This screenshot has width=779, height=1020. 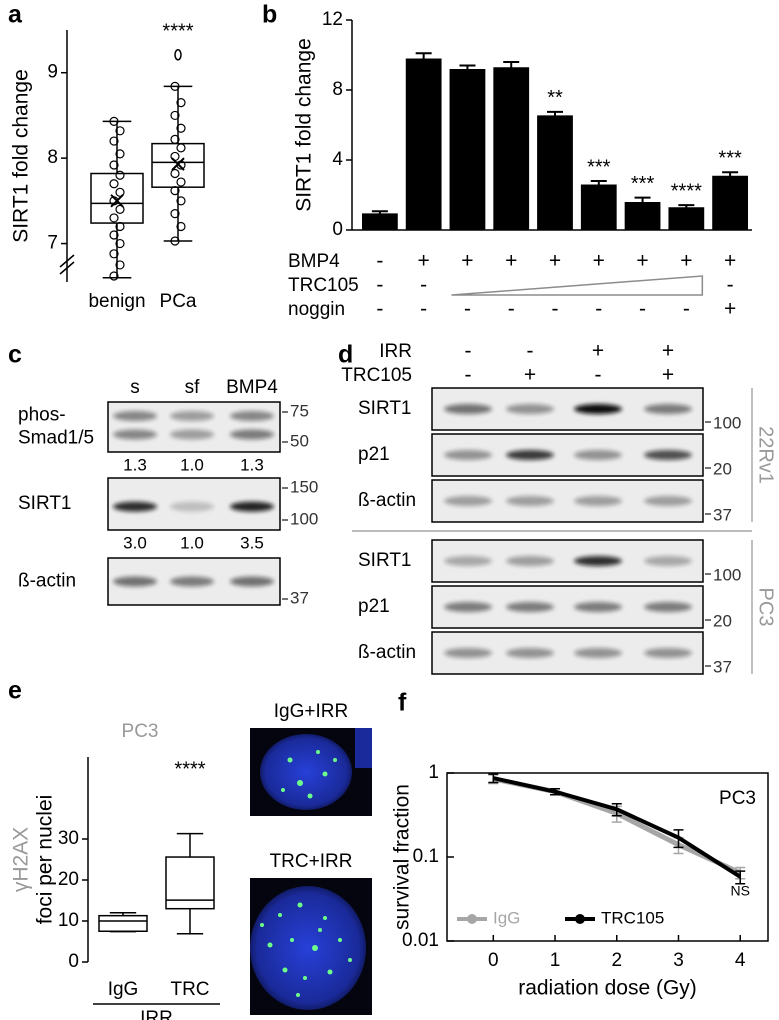 I want to click on cell-line-label: 22Rv1, so click(x=766, y=455).